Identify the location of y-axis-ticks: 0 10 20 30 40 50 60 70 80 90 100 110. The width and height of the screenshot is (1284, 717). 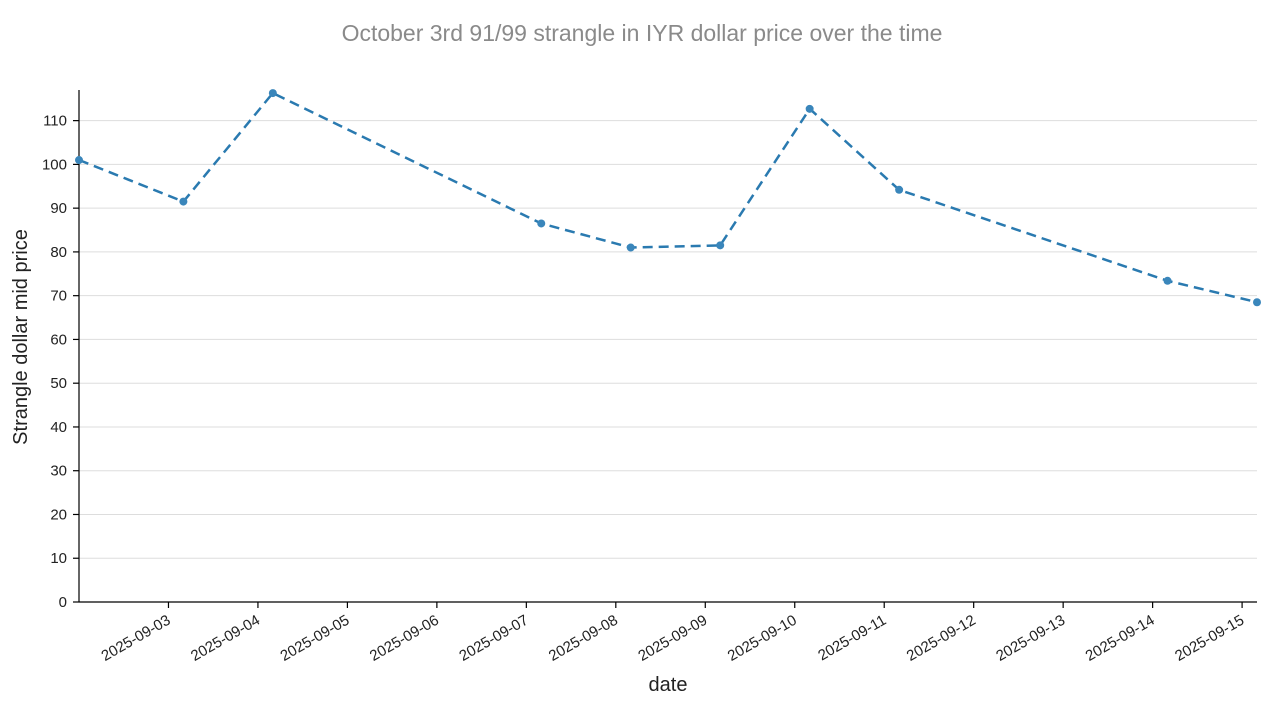
(60, 362).